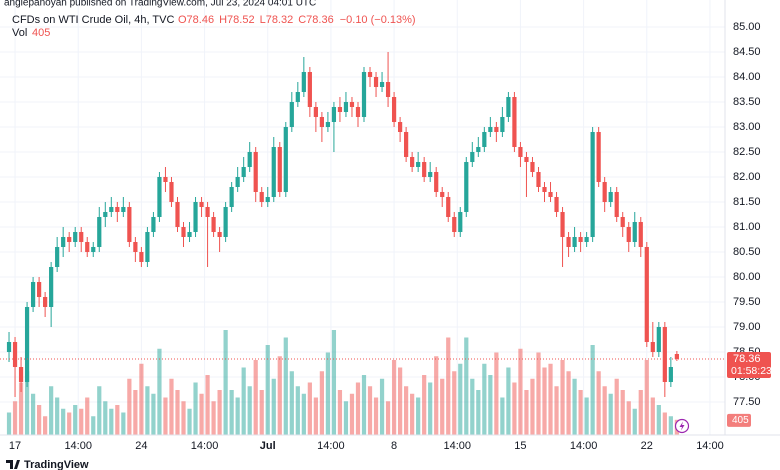 The height and width of the screenshot is (470, 780). I want to click on x-tick-label: 22, so click(647, 446).